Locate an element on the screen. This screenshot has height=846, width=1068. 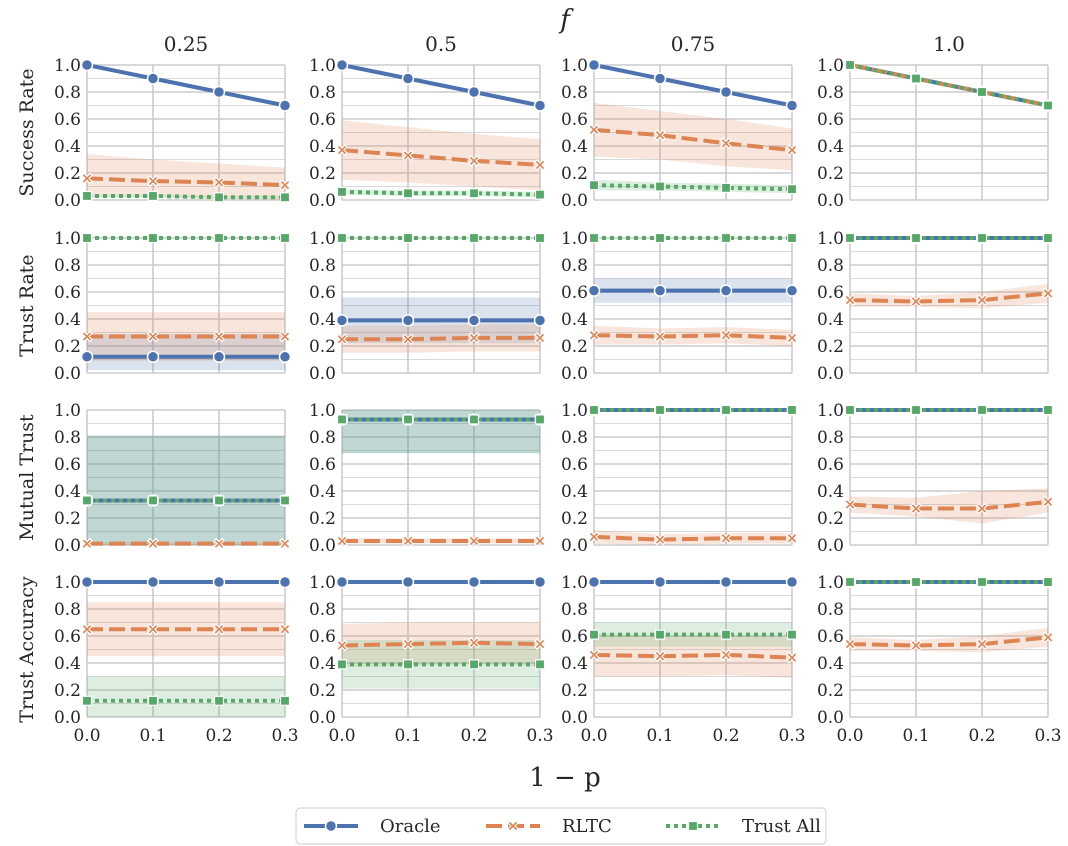
row-label: Success Rate is located at coordinates (27, 132).